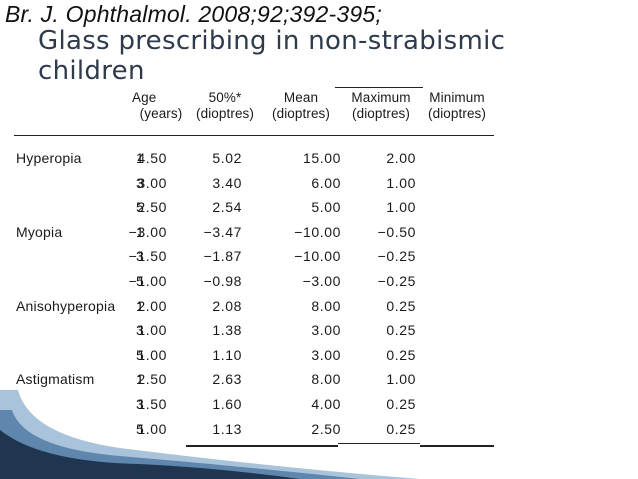 This screenshot has height=479, width=638. What do you see at coordinates (227, 379) in the screenshot?
I see `row-mean: 2.63` at bounding box center [227, 379].